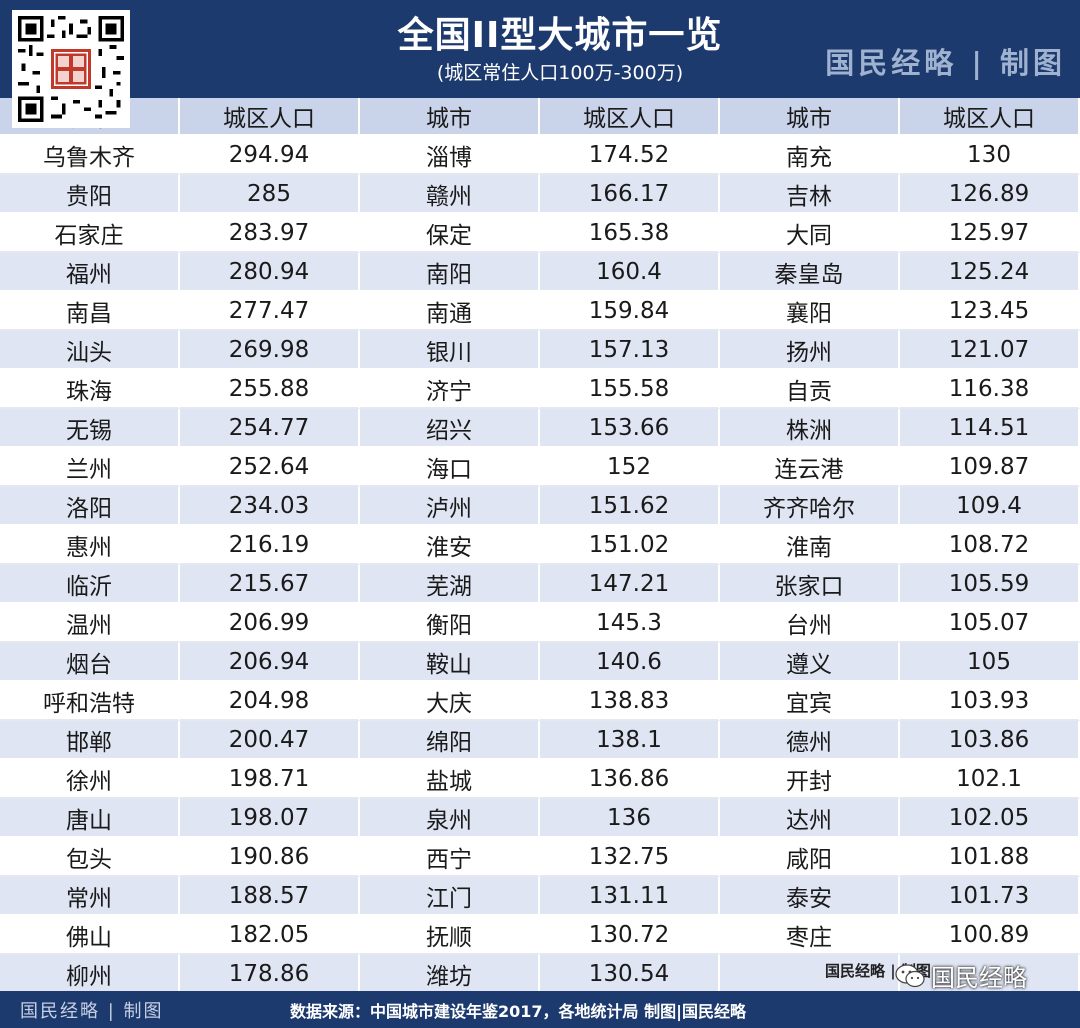 The image size is (1080, 1028). Describe the element at coordinates (450, 584) in the screenshot. I see `city-name-cell: 芜湖` at that location.